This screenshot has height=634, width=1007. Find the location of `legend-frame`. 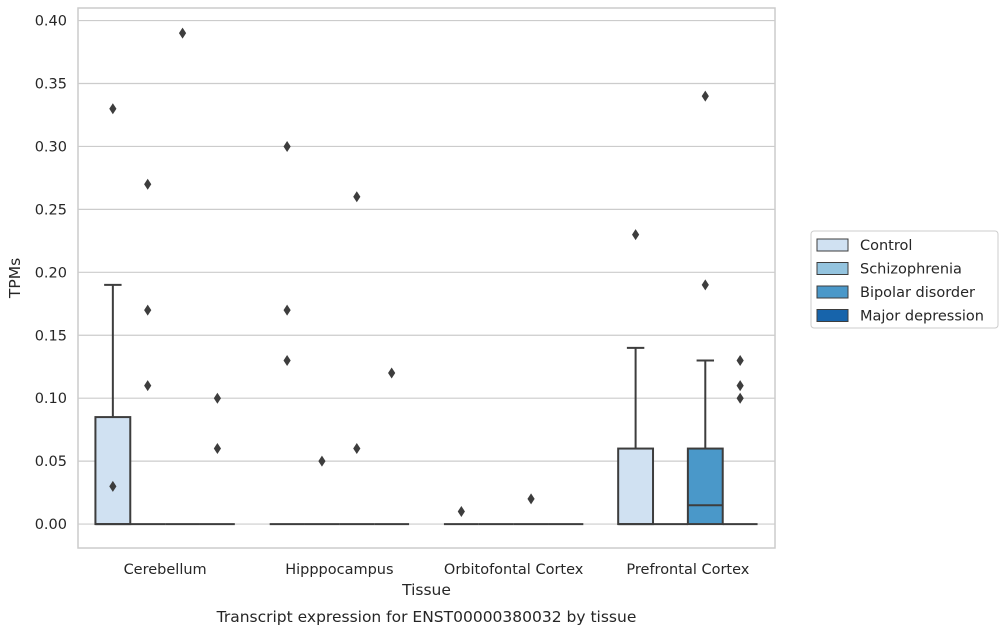

legend-frame is located at coordinates (904, 279).